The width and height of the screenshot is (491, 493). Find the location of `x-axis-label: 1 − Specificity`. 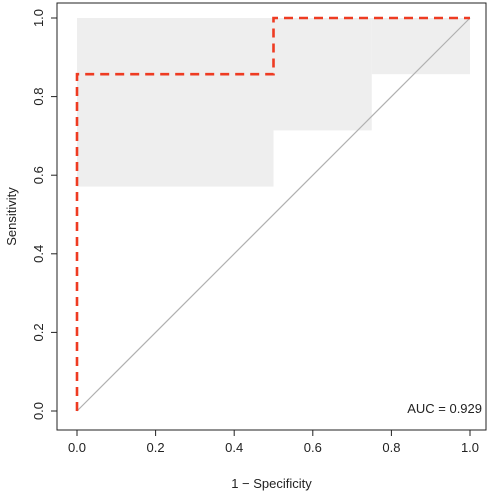

x-axis-label: 1 − Specificity is located at coordinates (271, 483).